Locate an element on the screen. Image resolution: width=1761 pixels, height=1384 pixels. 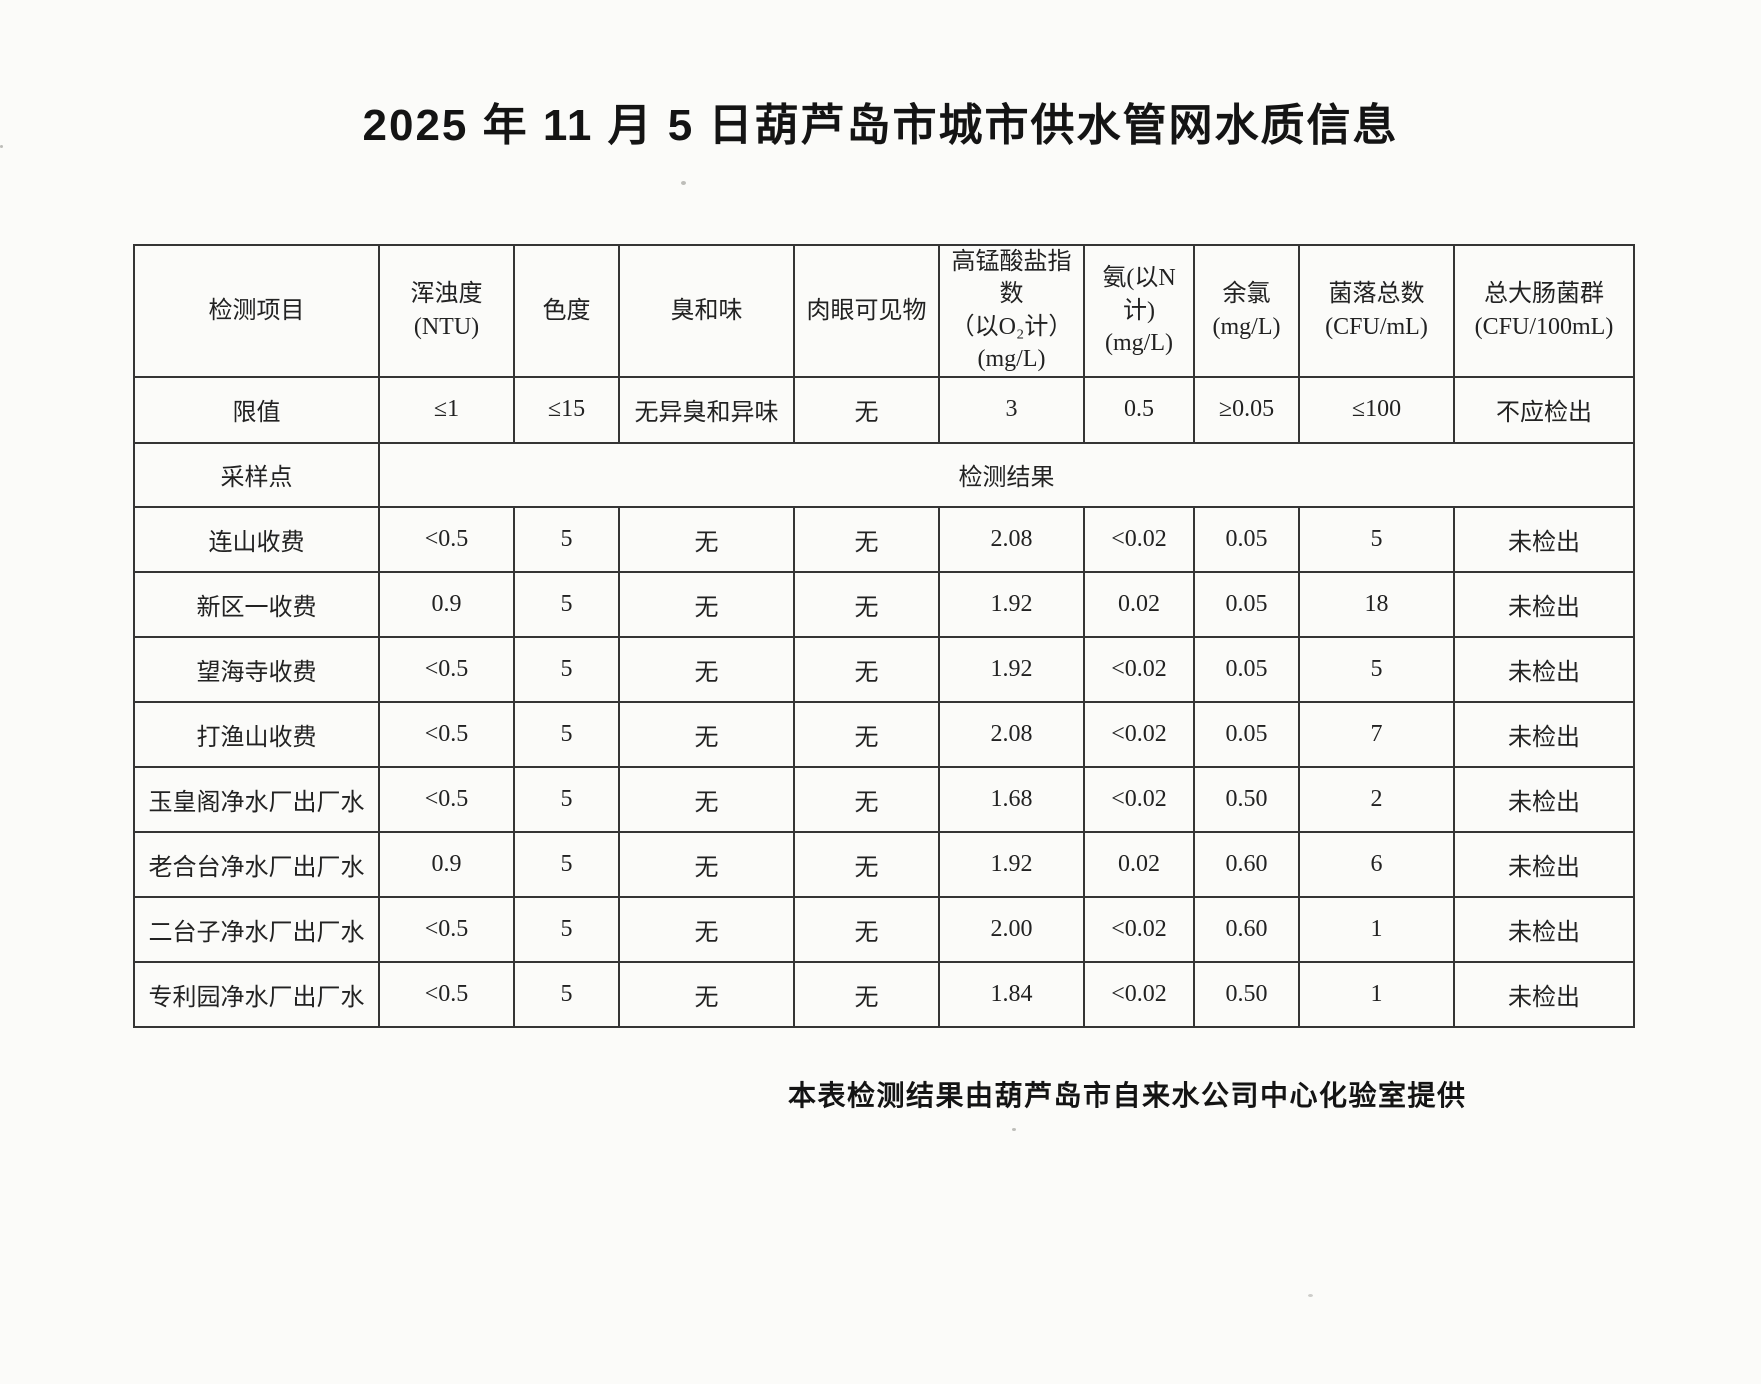
document-title: 2025 年 11 月 5 日葫芦岛市城市供水管网水质信息 is located at coordinates (880, 125).